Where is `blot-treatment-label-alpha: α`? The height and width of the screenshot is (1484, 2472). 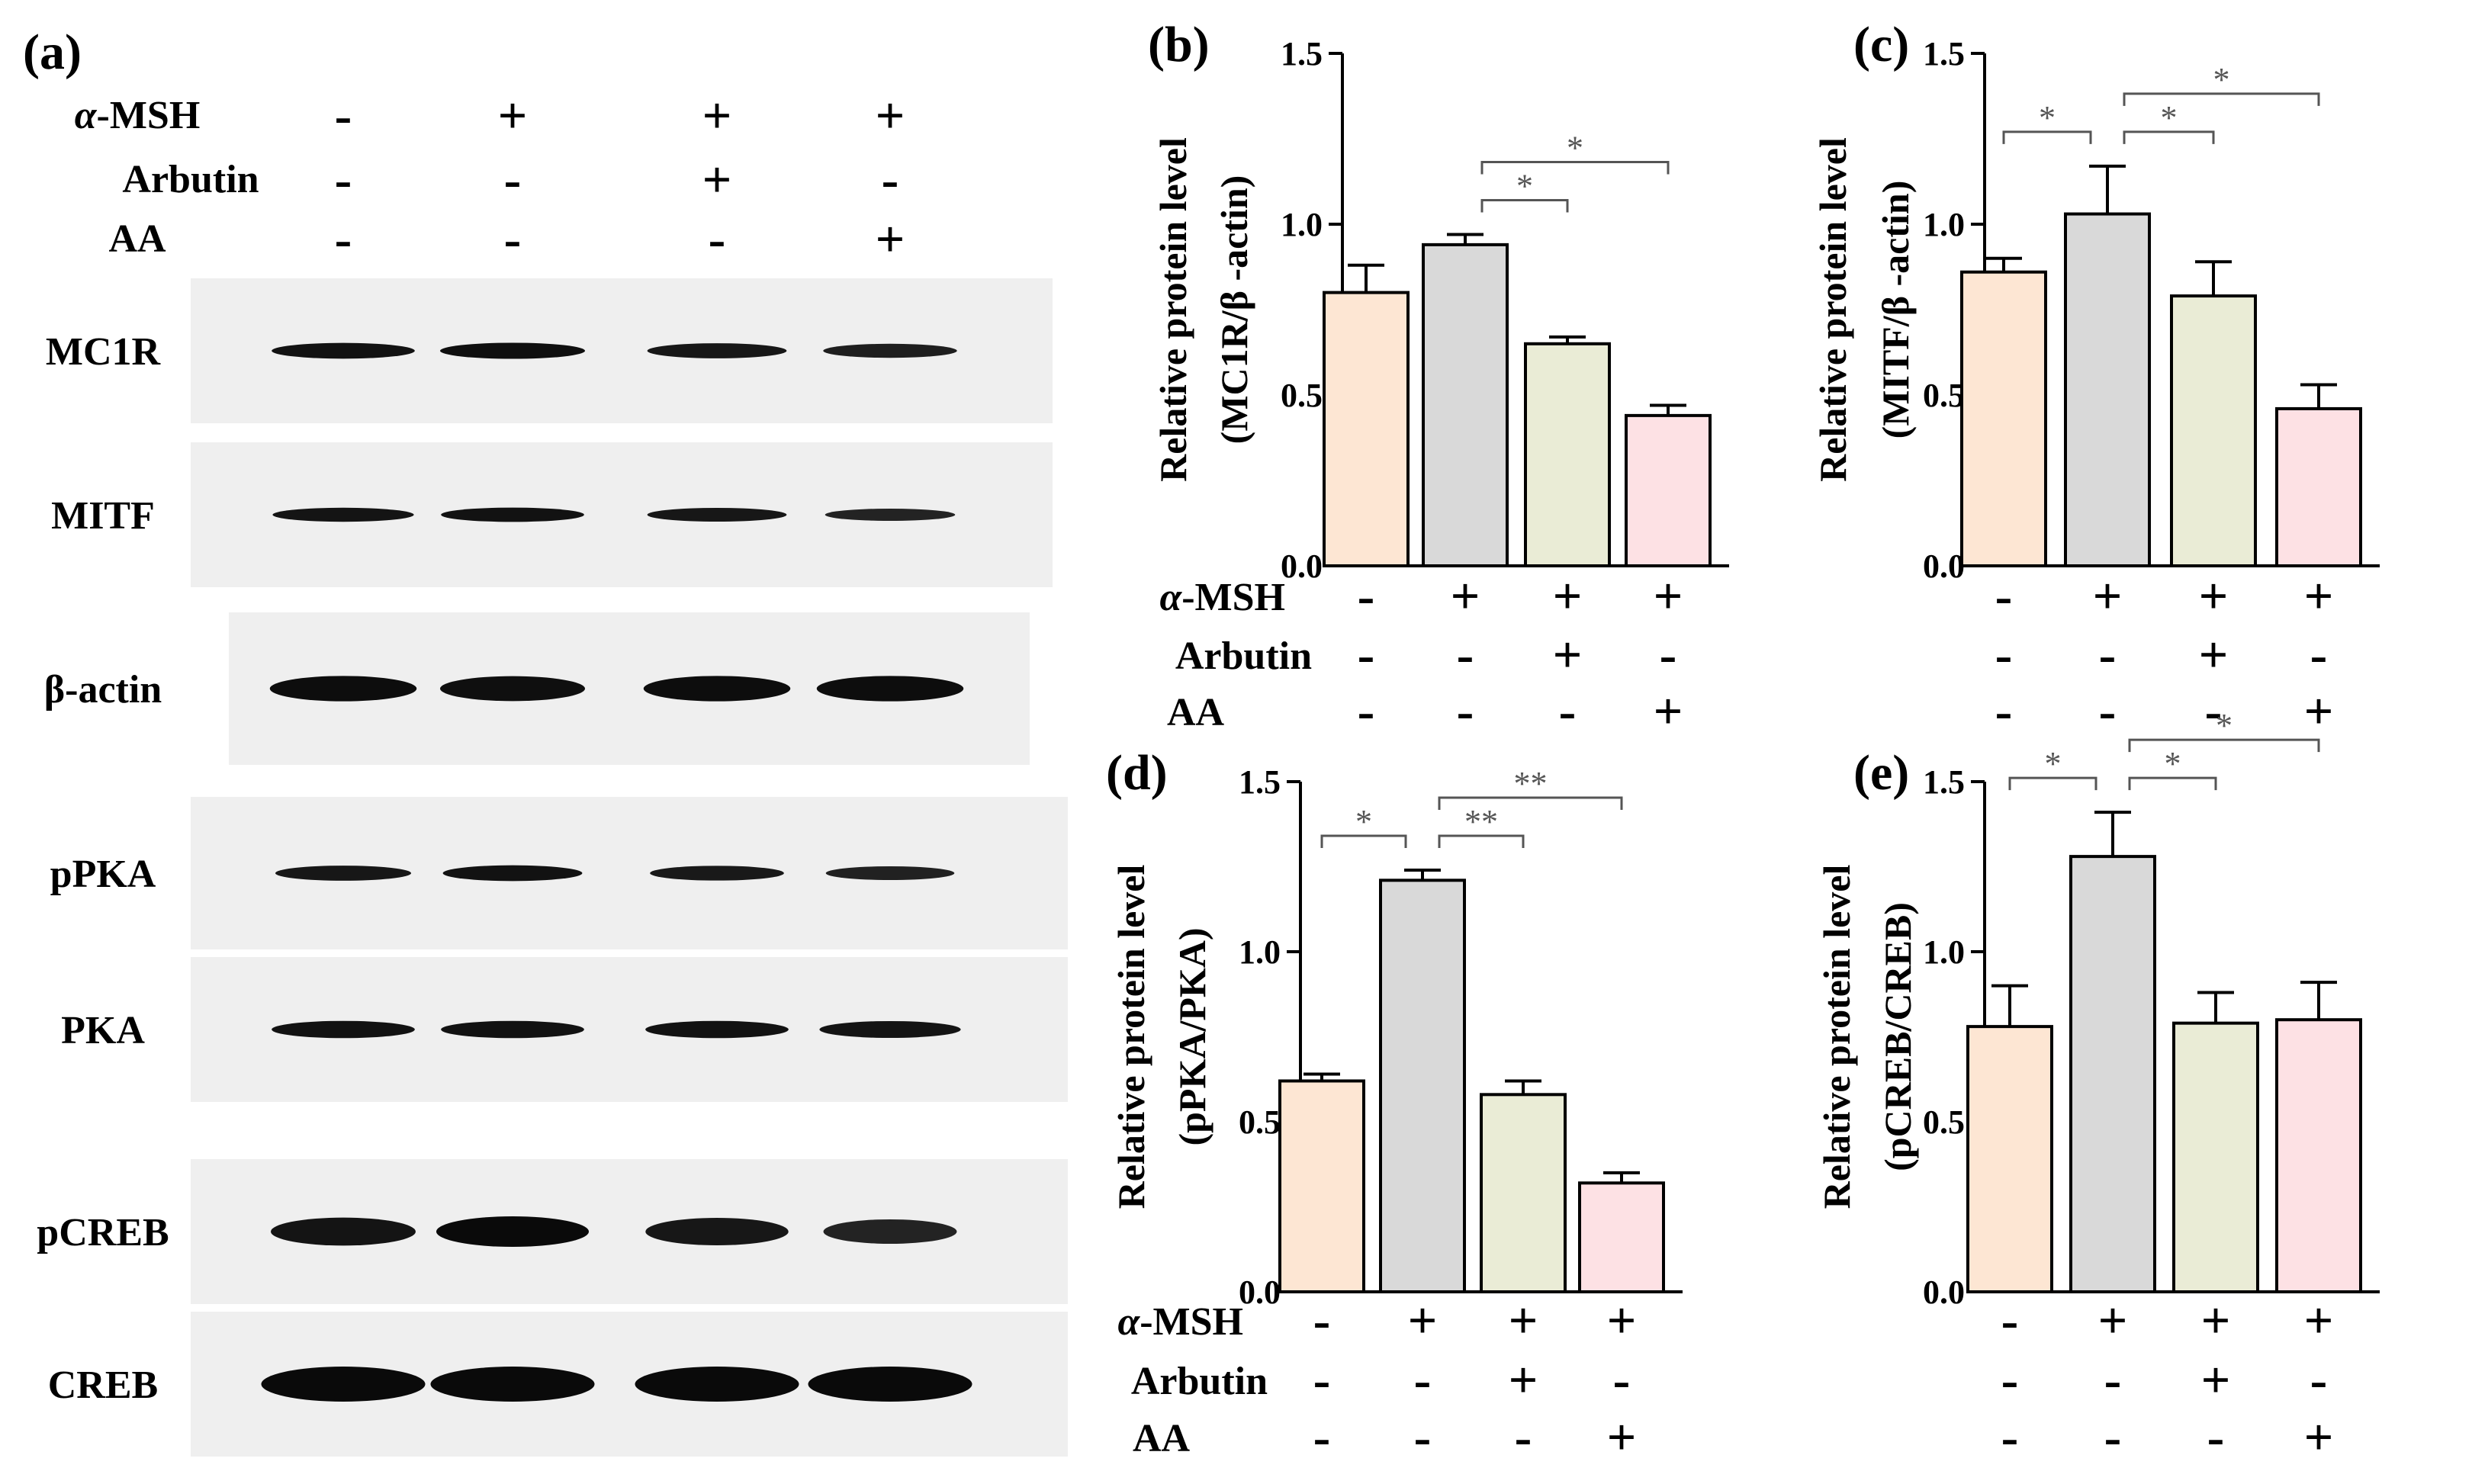
blot-treatment-label-alpha: α is located at coordinates (87, 116).